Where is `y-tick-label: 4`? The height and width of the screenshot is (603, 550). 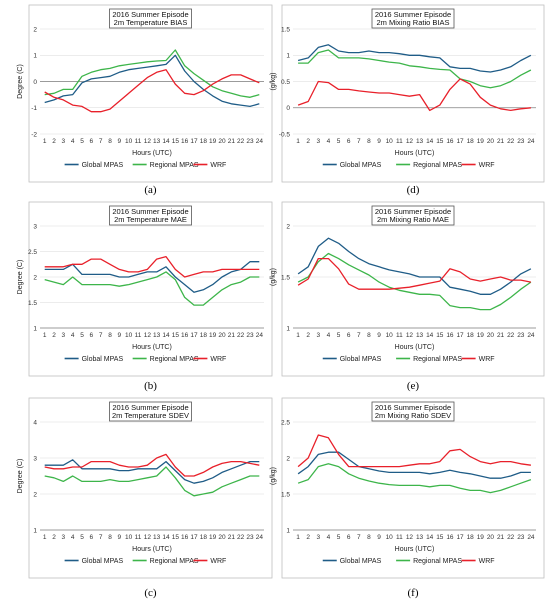 y-tick-label: 4 is located at coordinates (35, 422).